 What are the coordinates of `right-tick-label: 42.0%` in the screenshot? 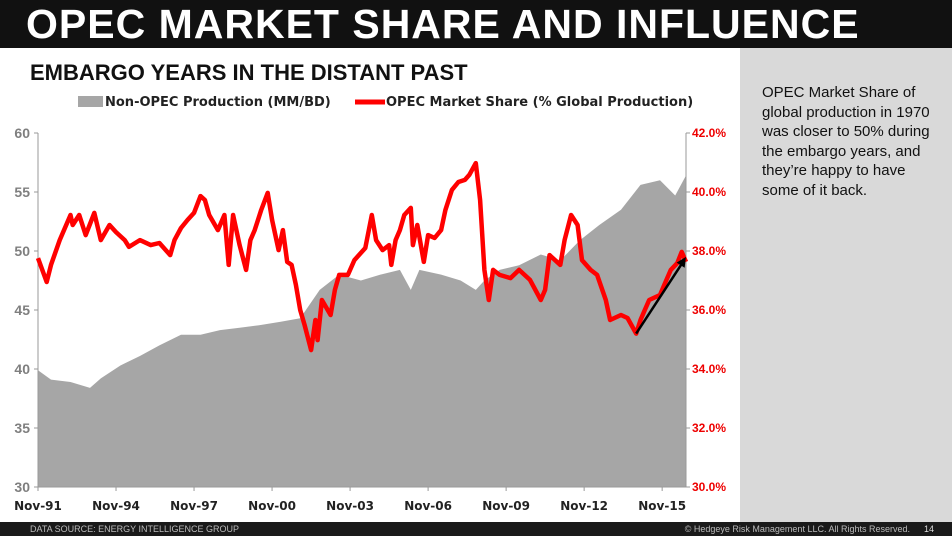 It's located at (709, 133).